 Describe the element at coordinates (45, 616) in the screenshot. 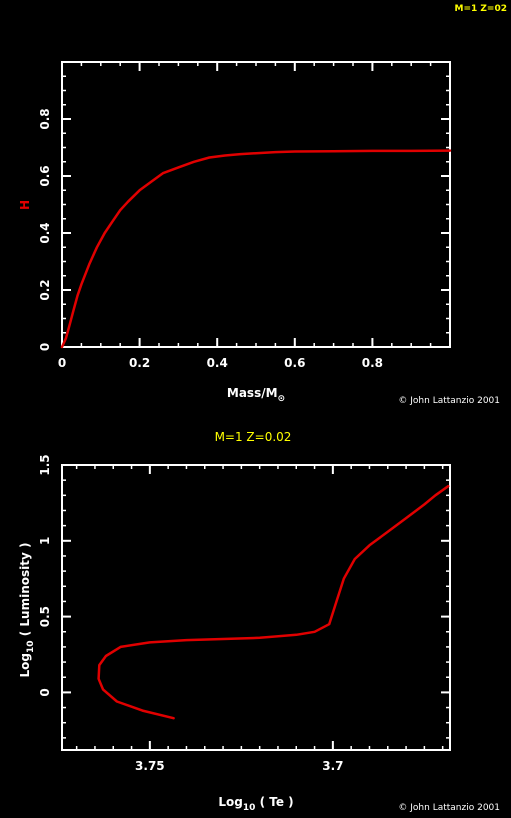

I see `y-tick-label: 0.5` at that location.